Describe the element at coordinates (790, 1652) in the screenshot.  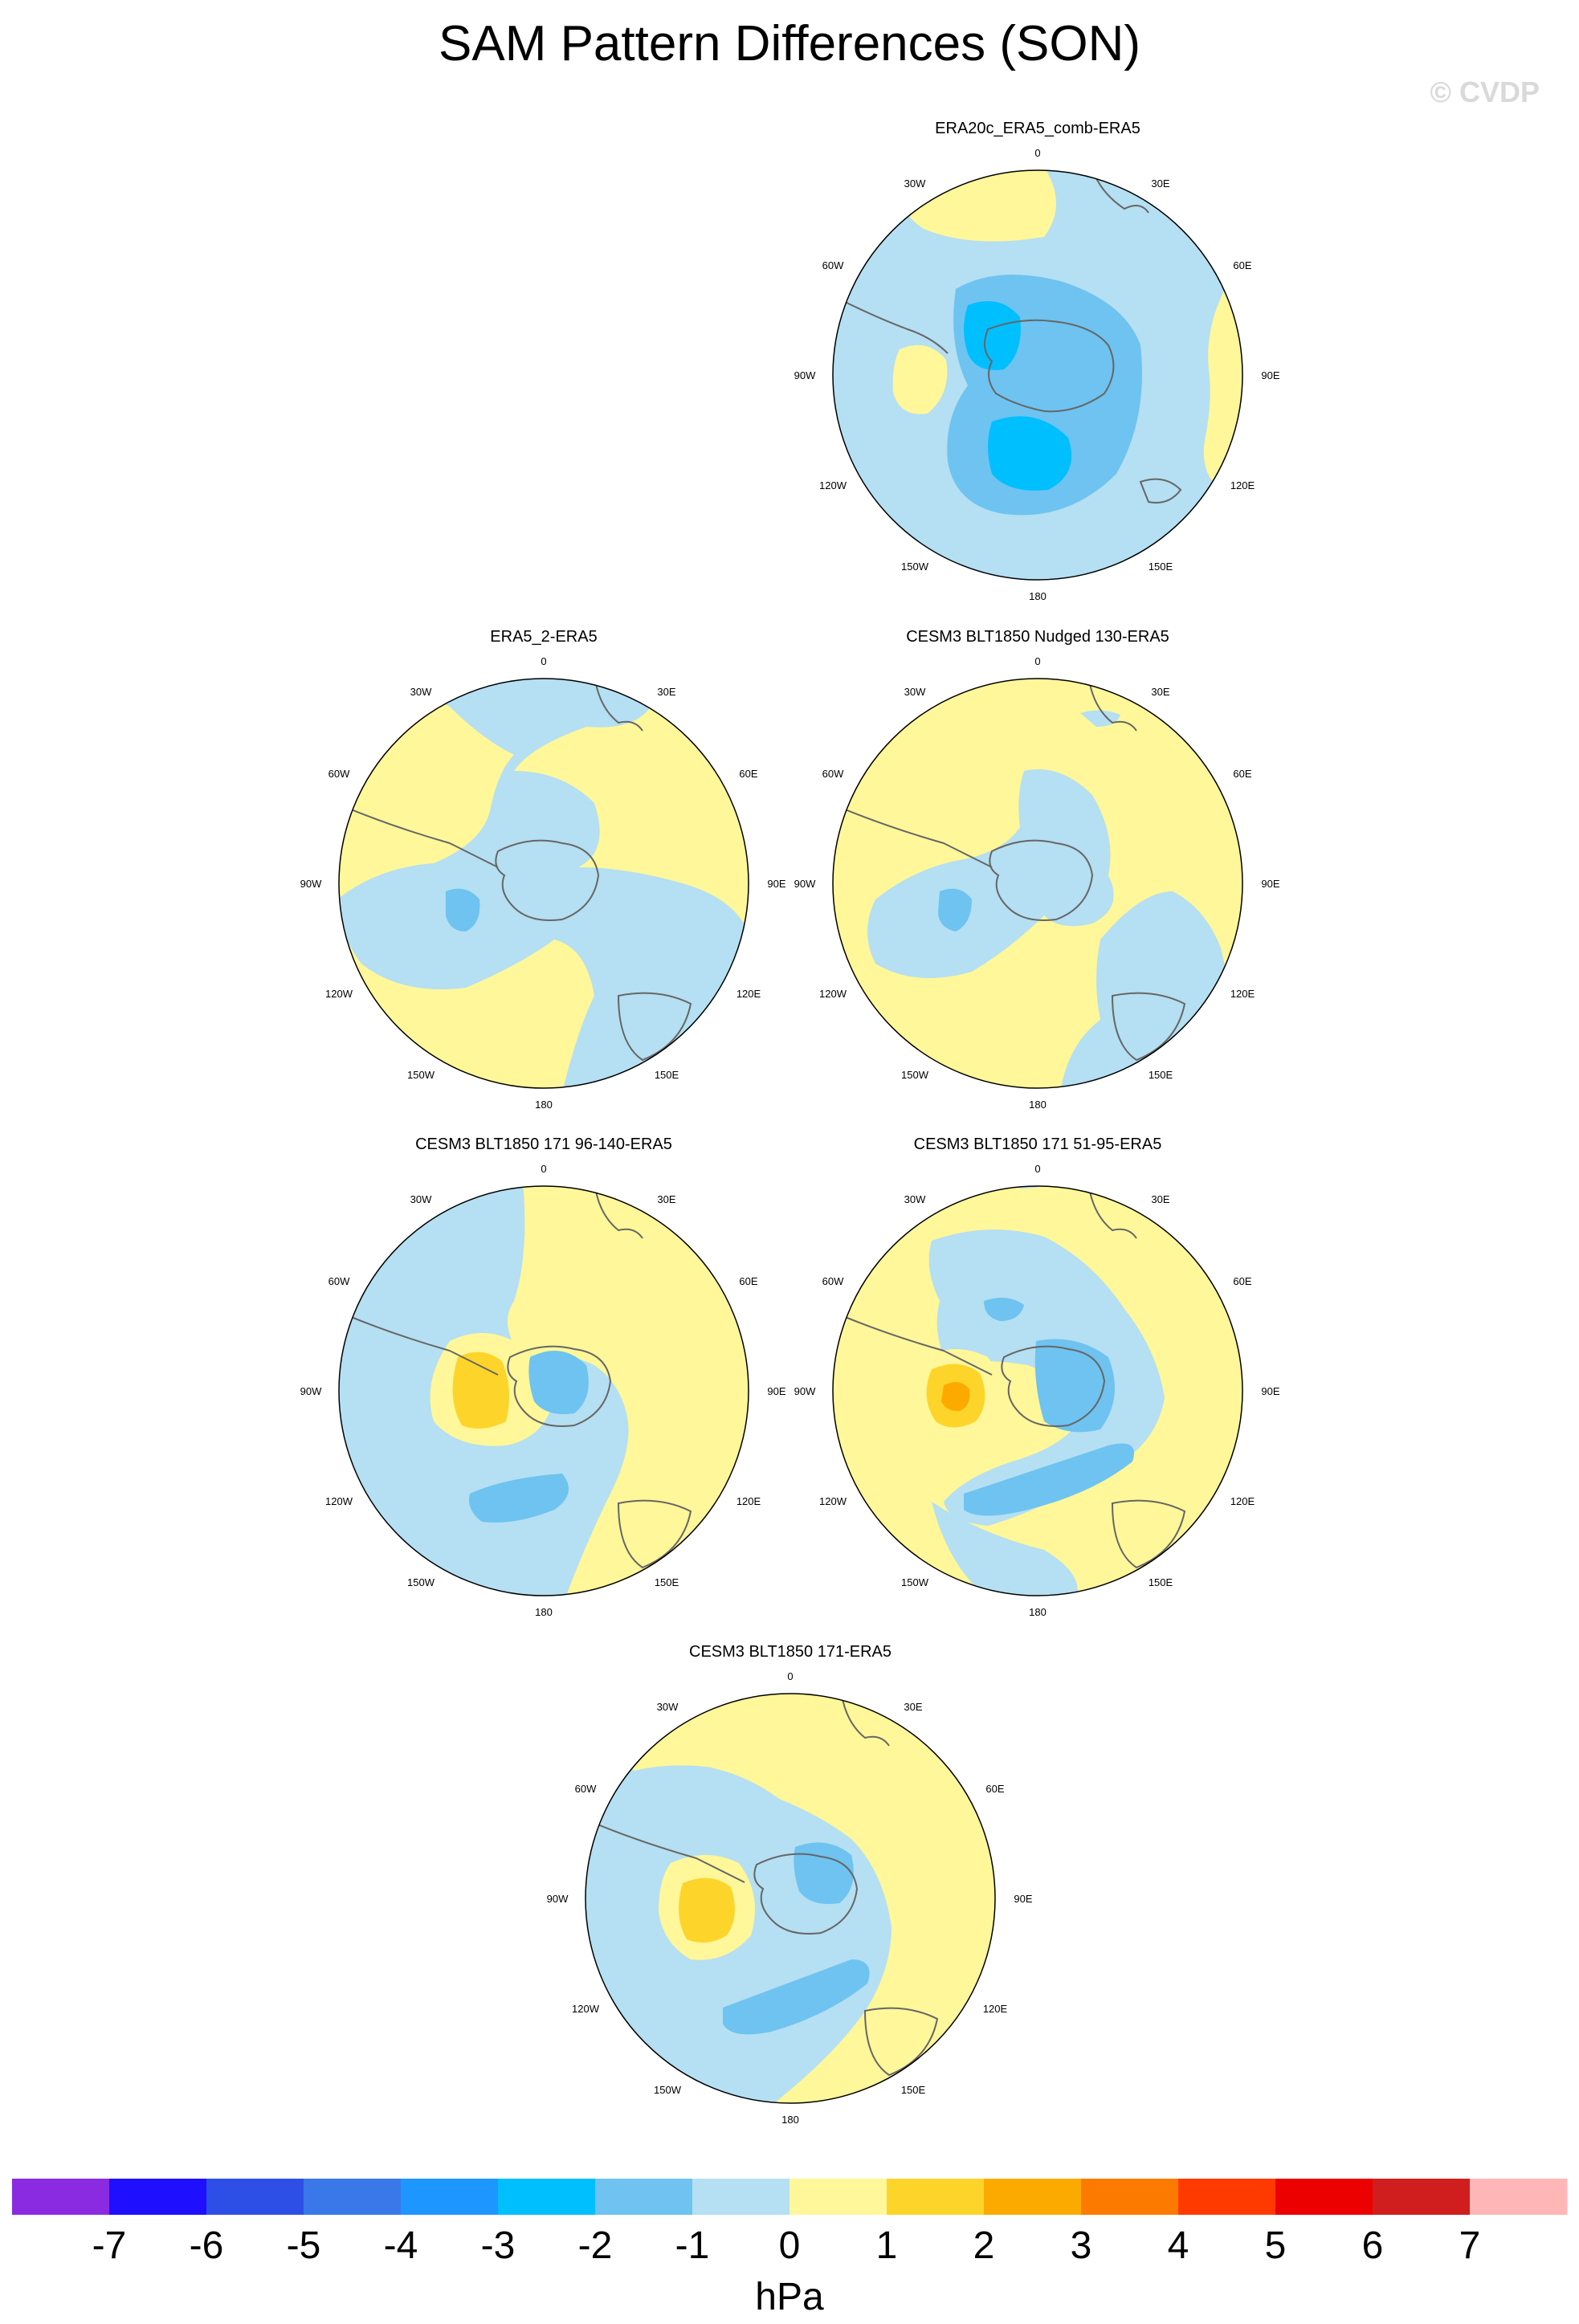
I see `panel-title: CESM3 BLT1850 171-ERA5` at that location.